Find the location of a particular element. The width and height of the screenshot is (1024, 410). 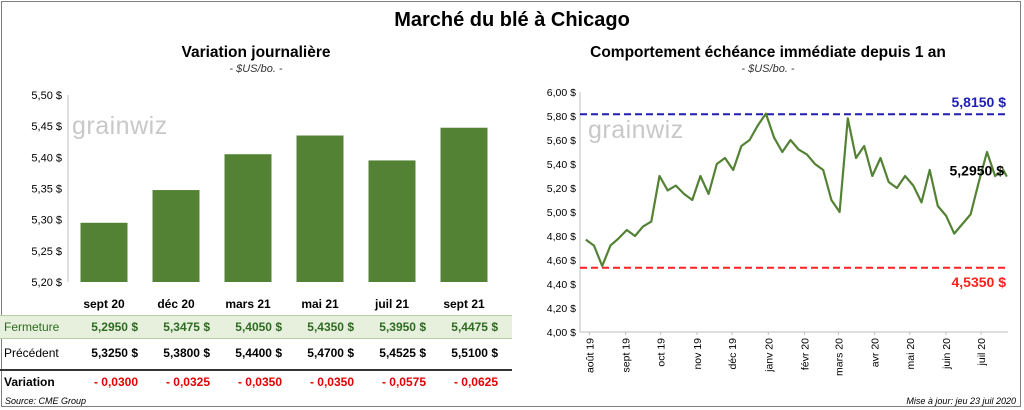

close-cell: 5,4475 $ is located at coordinates (474, 327).